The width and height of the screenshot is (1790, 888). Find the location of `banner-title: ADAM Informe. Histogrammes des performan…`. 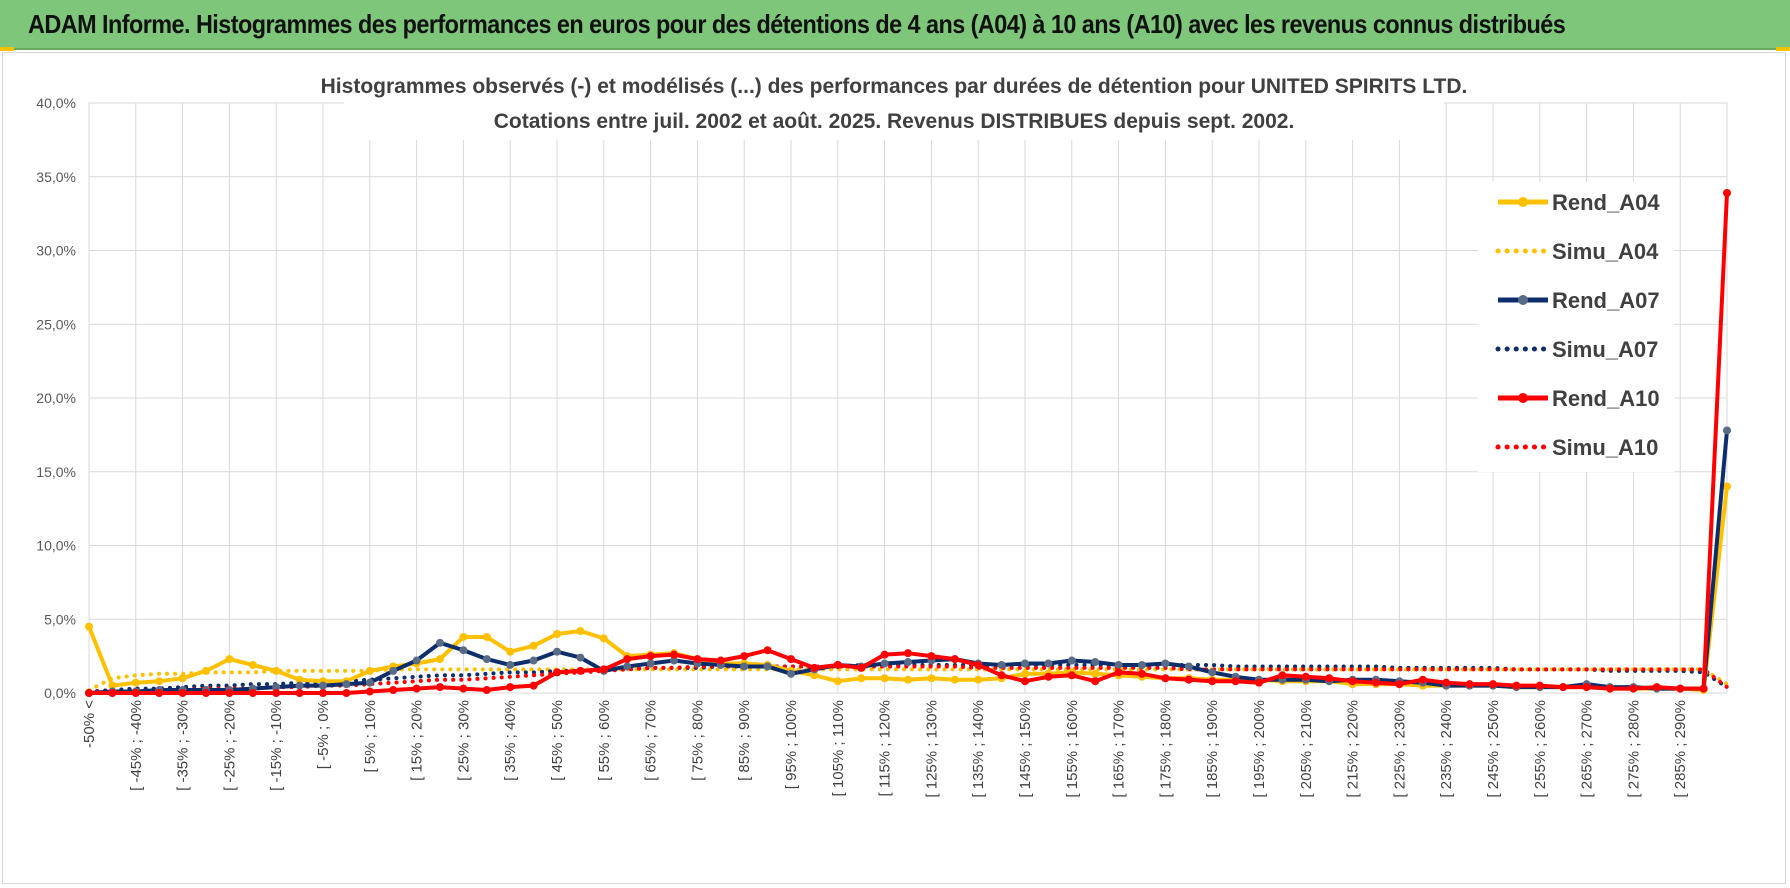

banner-title: ADAM Informe. Histogrammes des performan… is located at coordinates (797, 24).